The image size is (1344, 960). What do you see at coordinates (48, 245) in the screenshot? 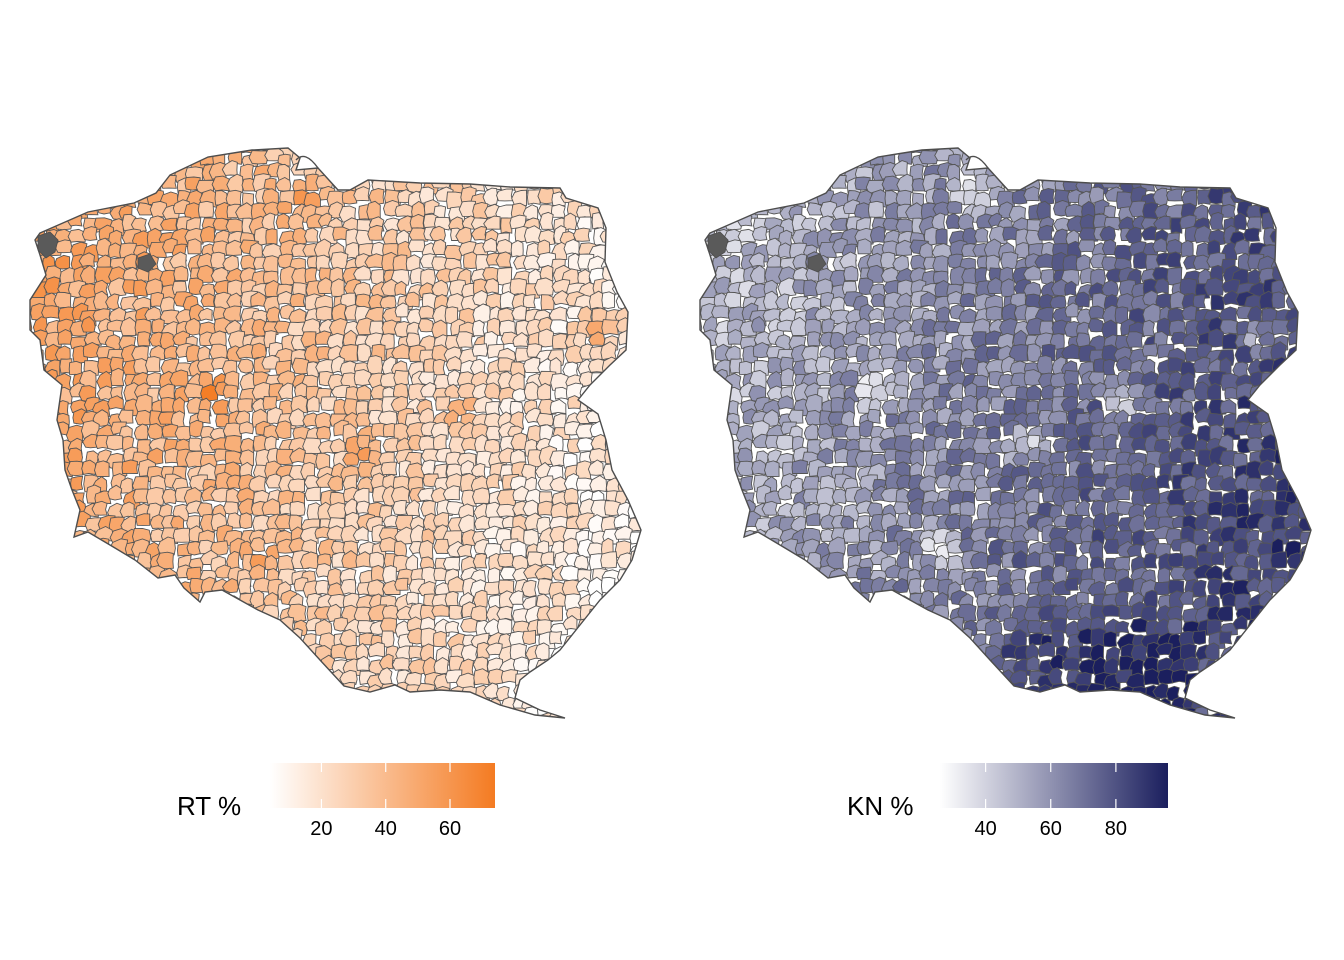
I see `lake` at bounding box center [48, 245].